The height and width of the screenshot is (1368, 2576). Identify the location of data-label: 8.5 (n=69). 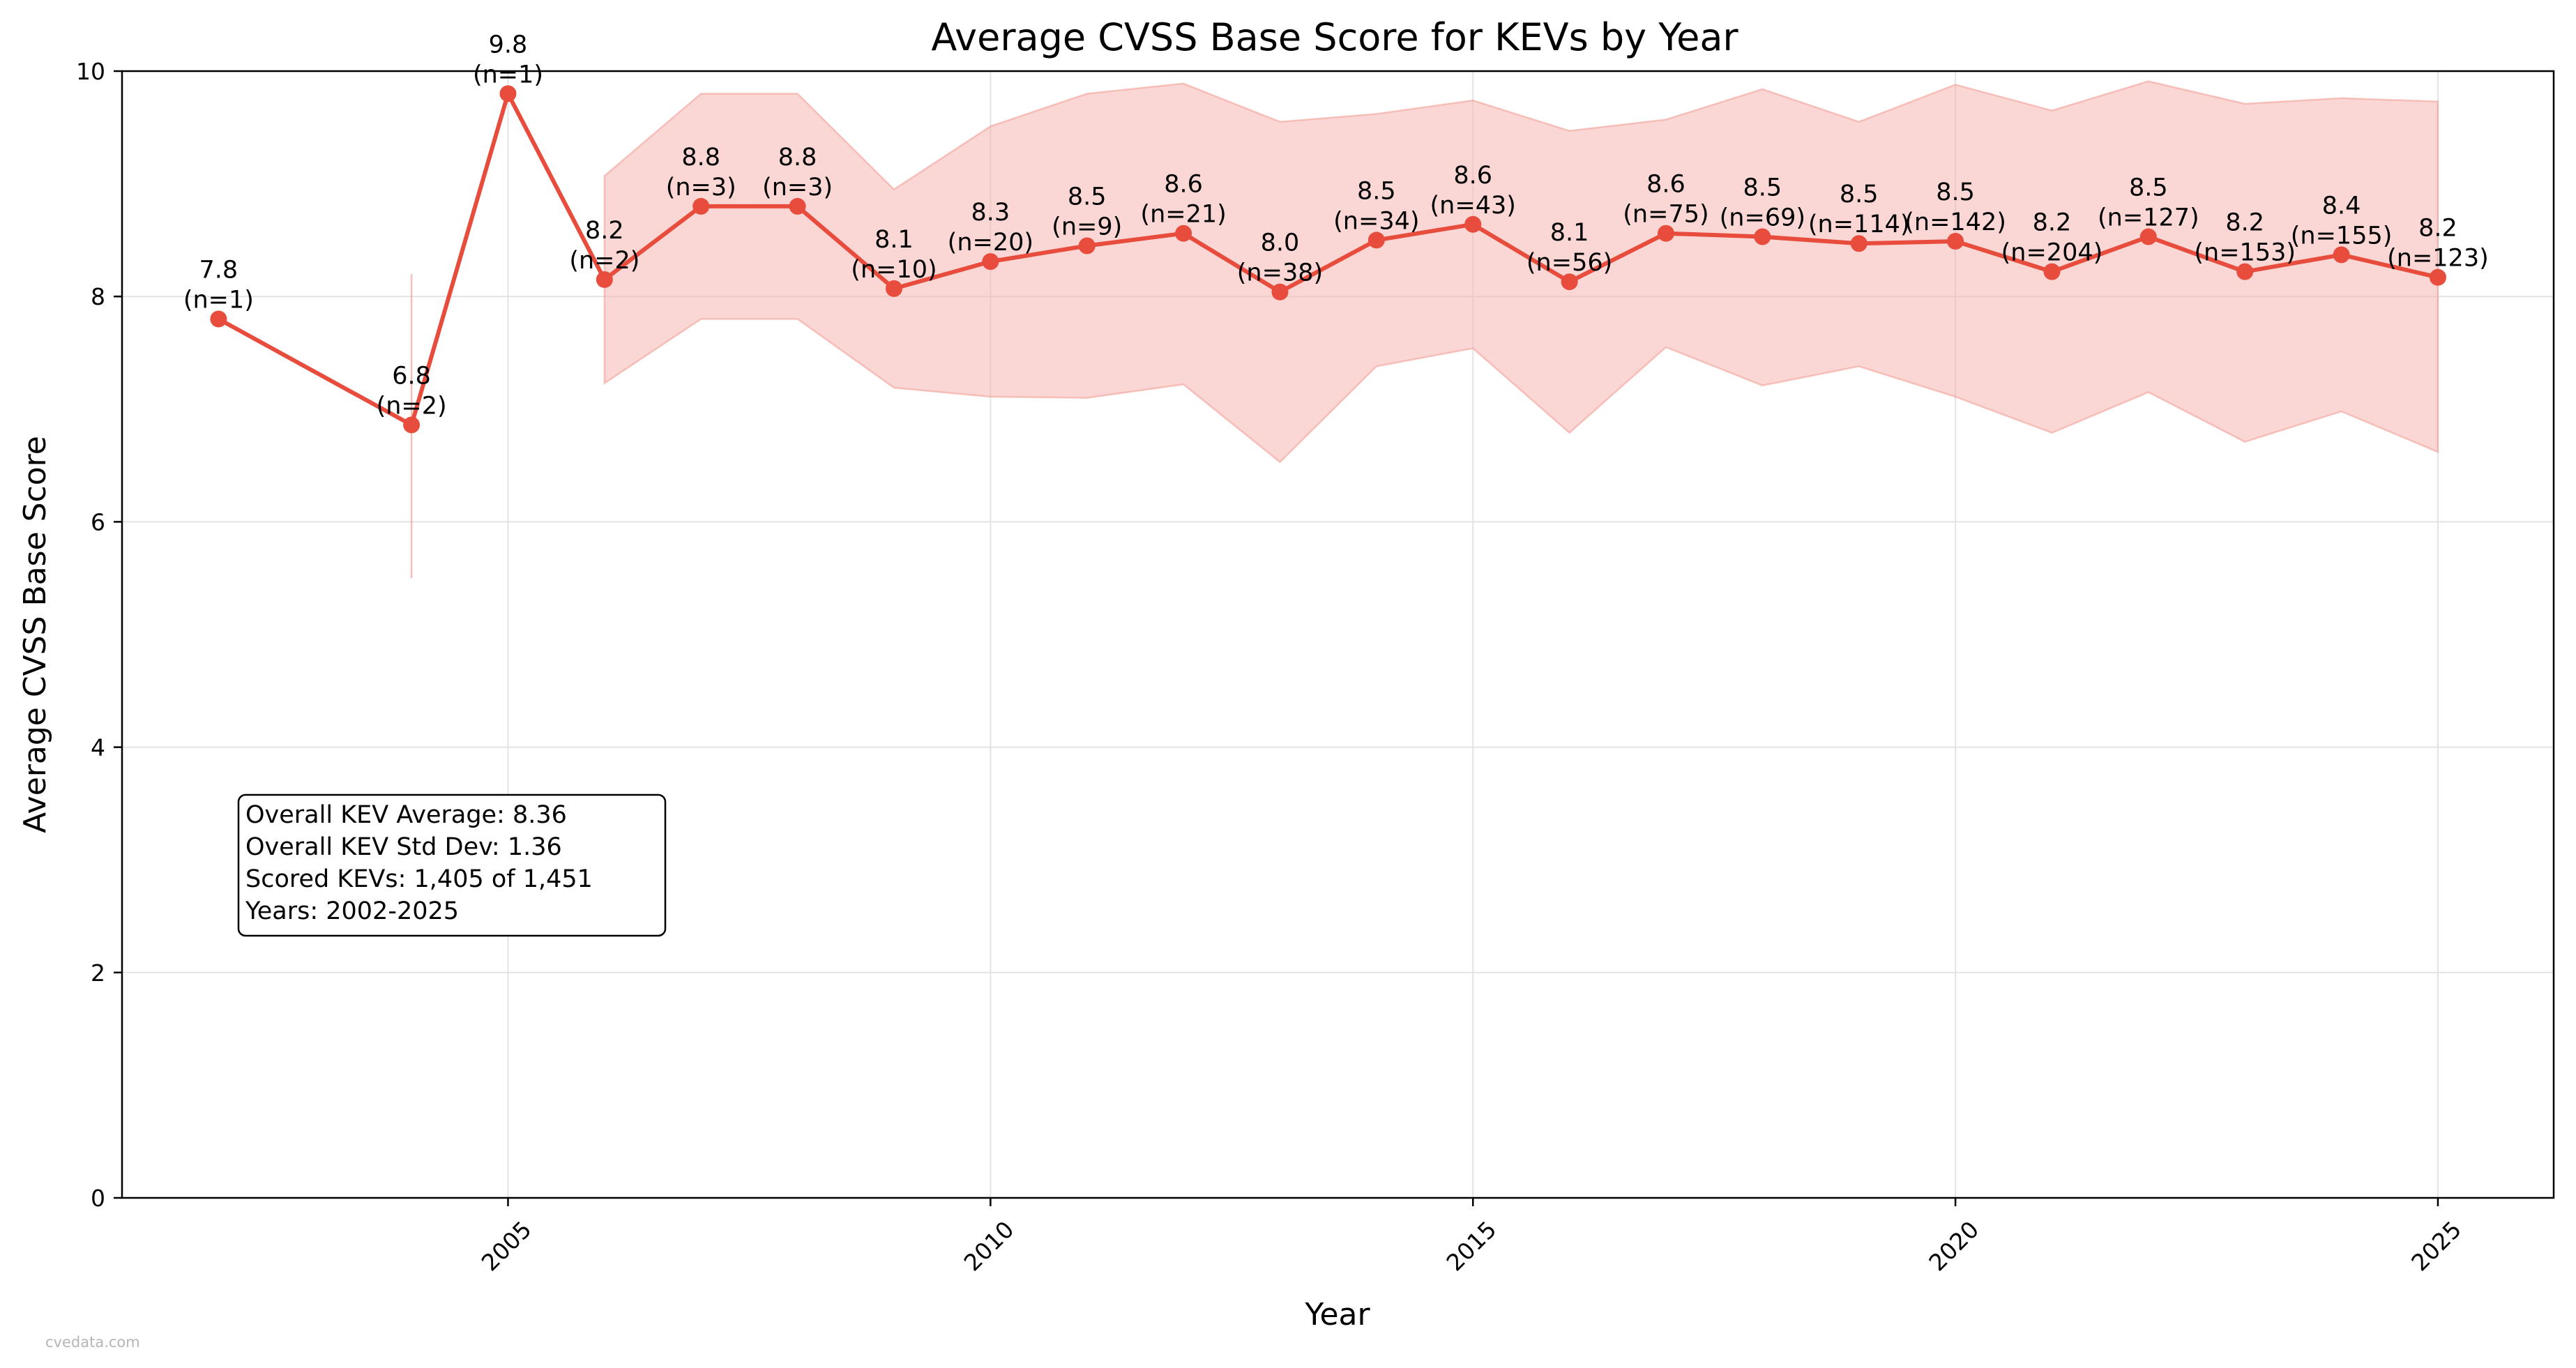
(1762, 203).